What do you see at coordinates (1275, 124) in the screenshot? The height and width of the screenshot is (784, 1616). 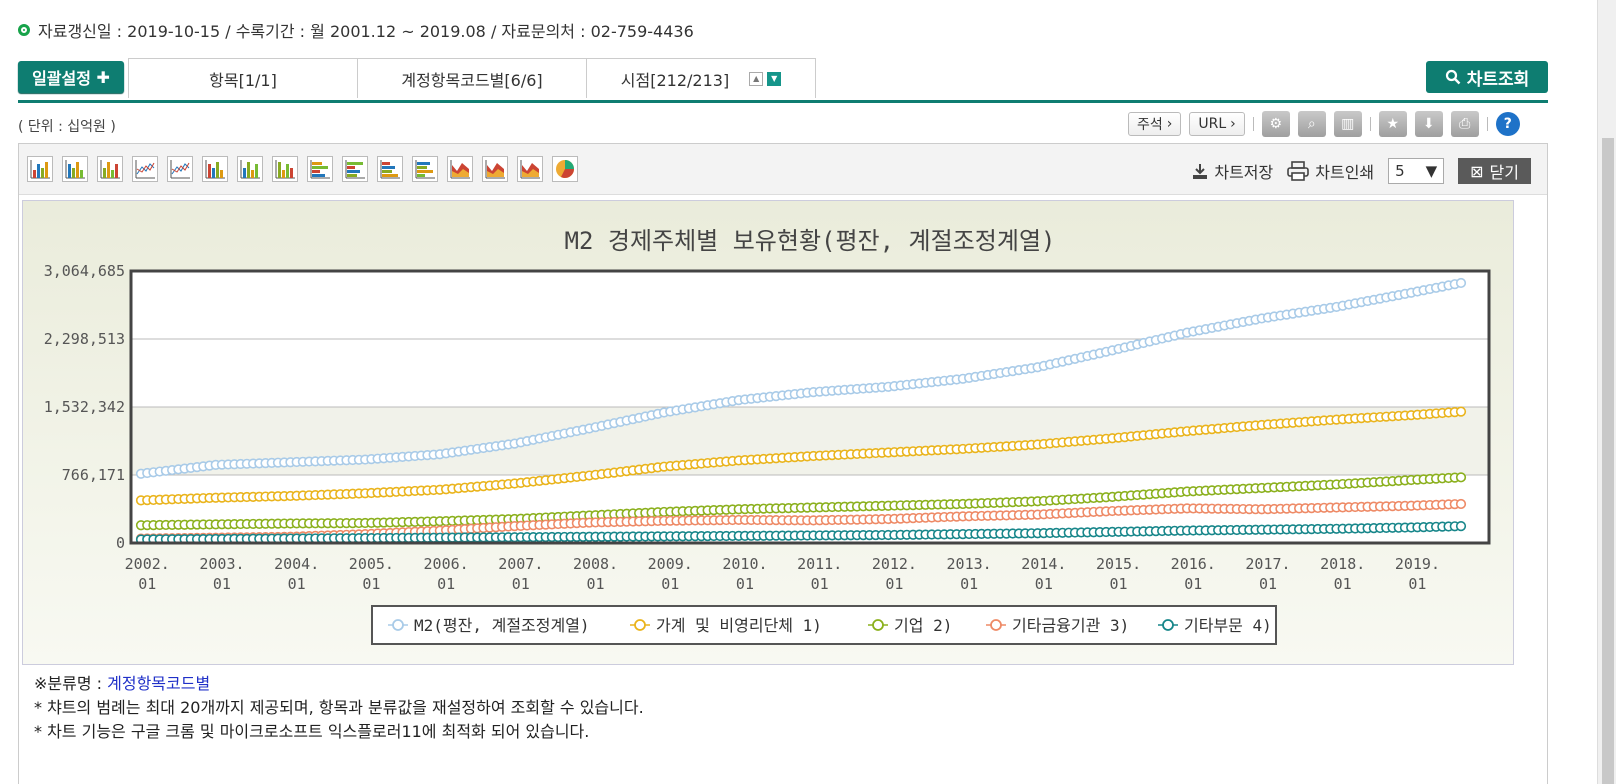 I see `gear-icon: ⚙` at bounding box center [1275, 124].